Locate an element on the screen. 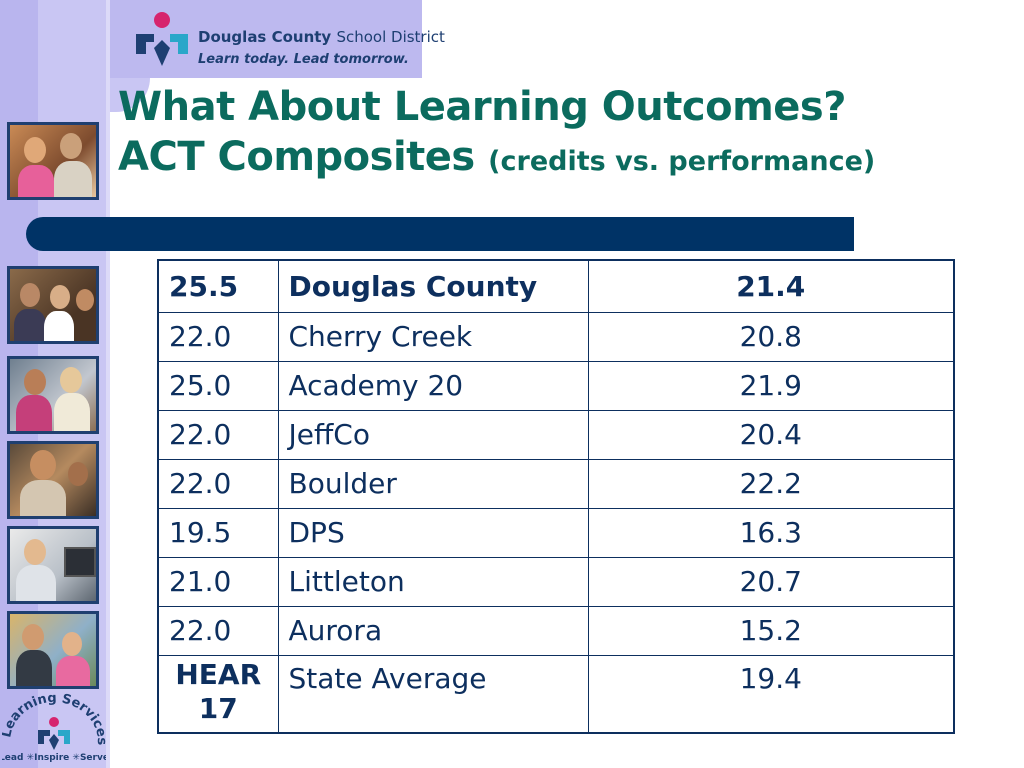 The width and height of the screenshot is (1024, 768). table-row: 22.0 Boulder 22.2 is located at coordinates (556, 483).